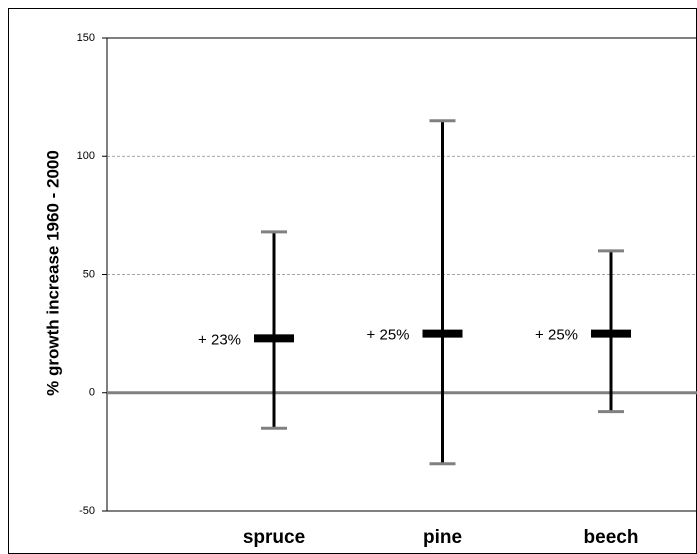 The width and height of the screenshot is (697, 554). Describe the element at coordinates (86, 38) in the screenshot. I see `y-tick-label: 150` at that location.